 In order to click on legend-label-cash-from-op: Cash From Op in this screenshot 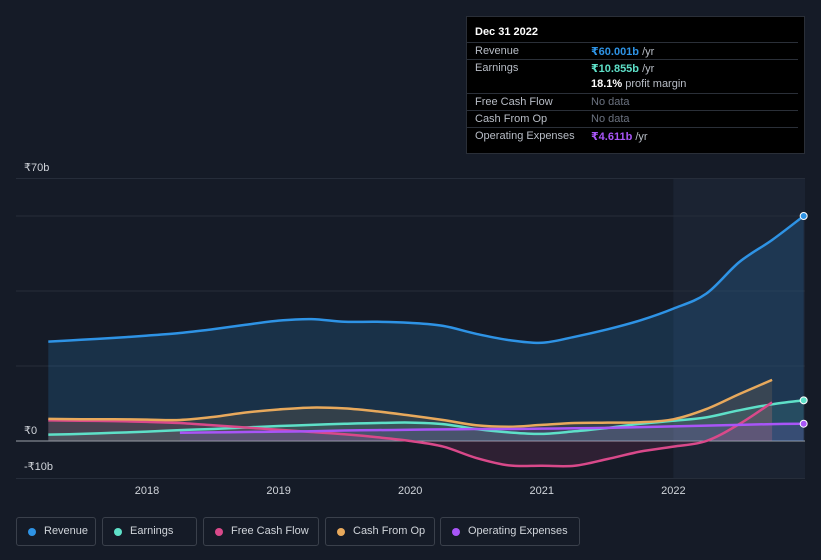, I will do `click(389, 531)`.